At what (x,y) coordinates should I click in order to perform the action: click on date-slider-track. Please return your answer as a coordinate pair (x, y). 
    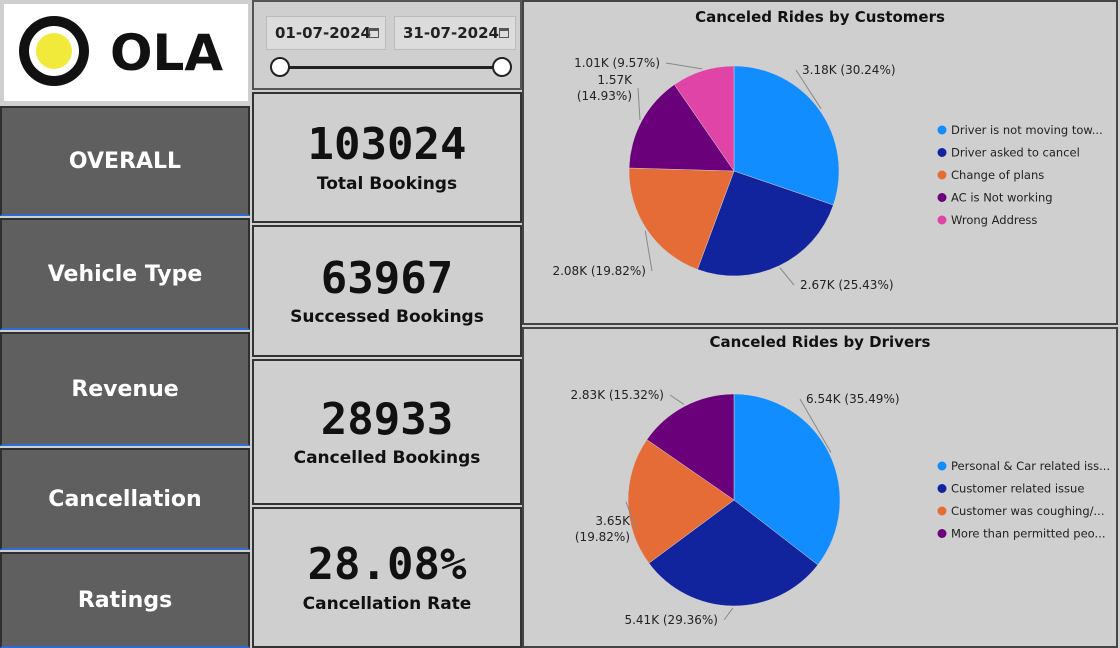
    Looking at the image, I should click on (392, 67).